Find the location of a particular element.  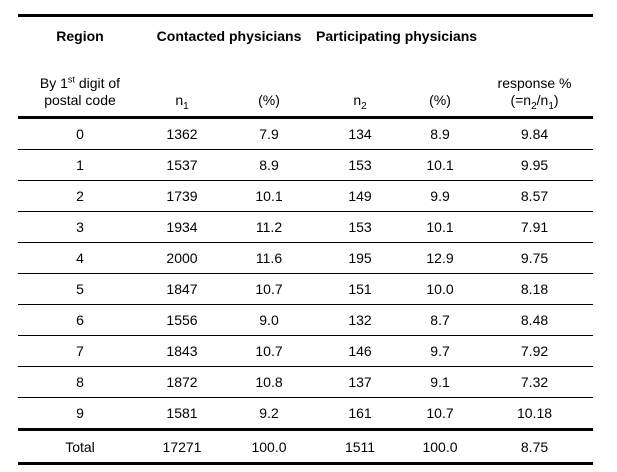

cell-n2: 161 is located at coordinates (360, 413).